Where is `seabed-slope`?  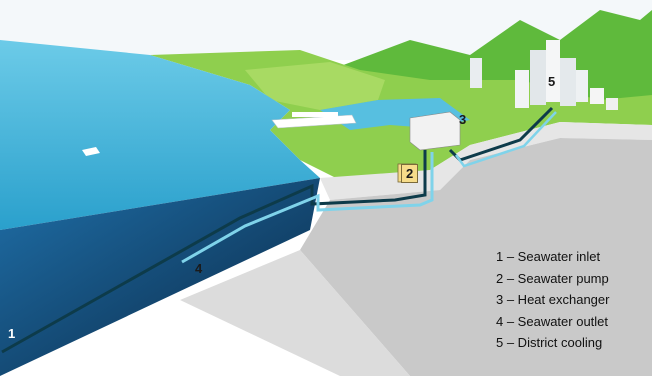
seabed-slope is located at coordinates (295, 313).